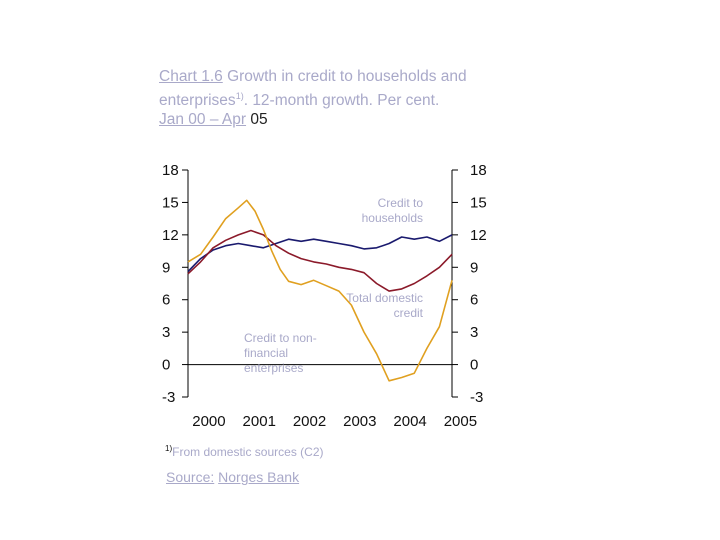  What do you see at coordinates (474, 365) in the screenshot?
I see `y-tick-label-right: 0` at bounding box center [474, 365].